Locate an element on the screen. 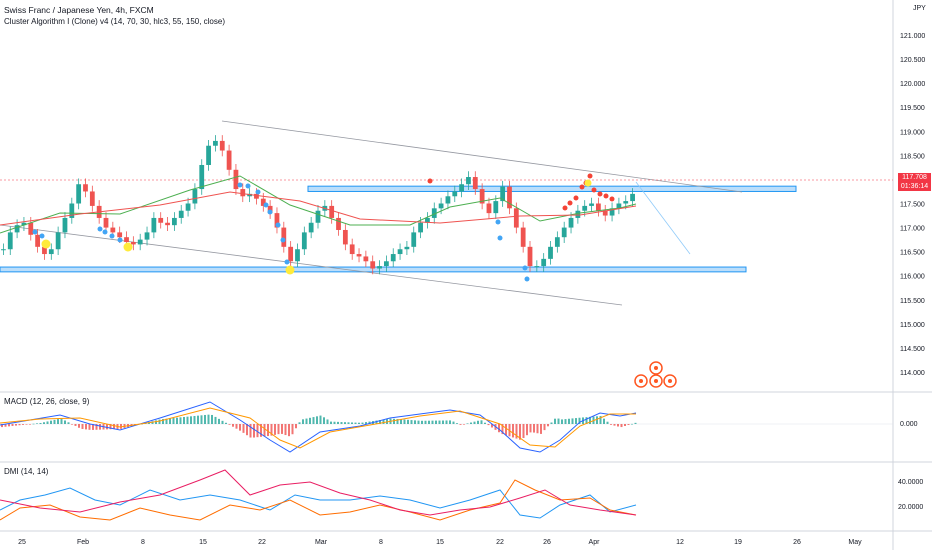 The image size is (932, 550). sell-signal-dot is located at coordinates (582, 187).